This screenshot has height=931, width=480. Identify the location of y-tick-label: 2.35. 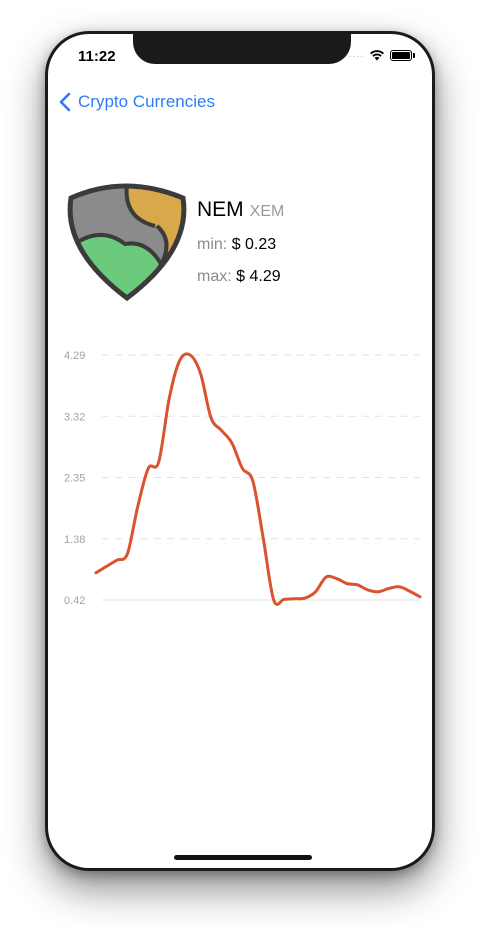
(74, 479).